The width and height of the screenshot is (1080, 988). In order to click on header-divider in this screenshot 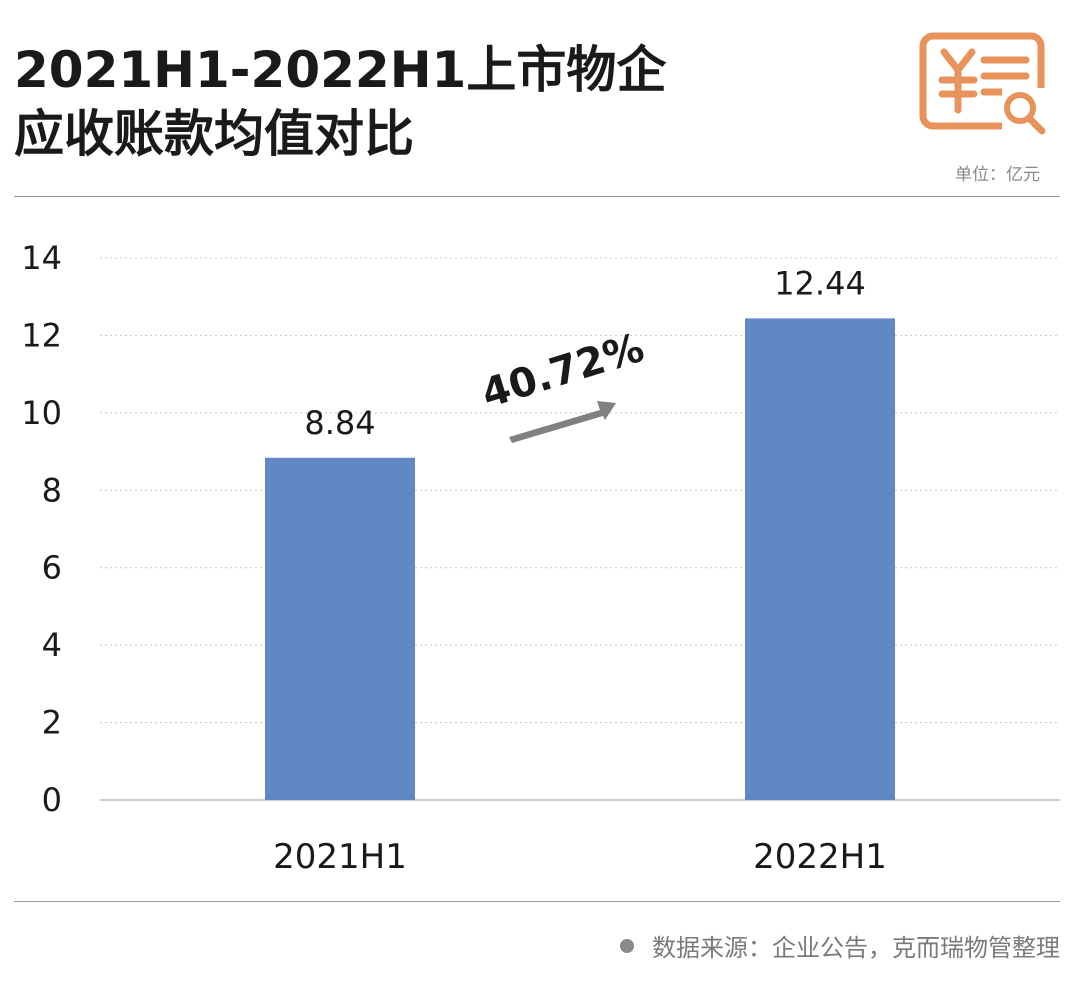, I will do `click(537, 196)`.